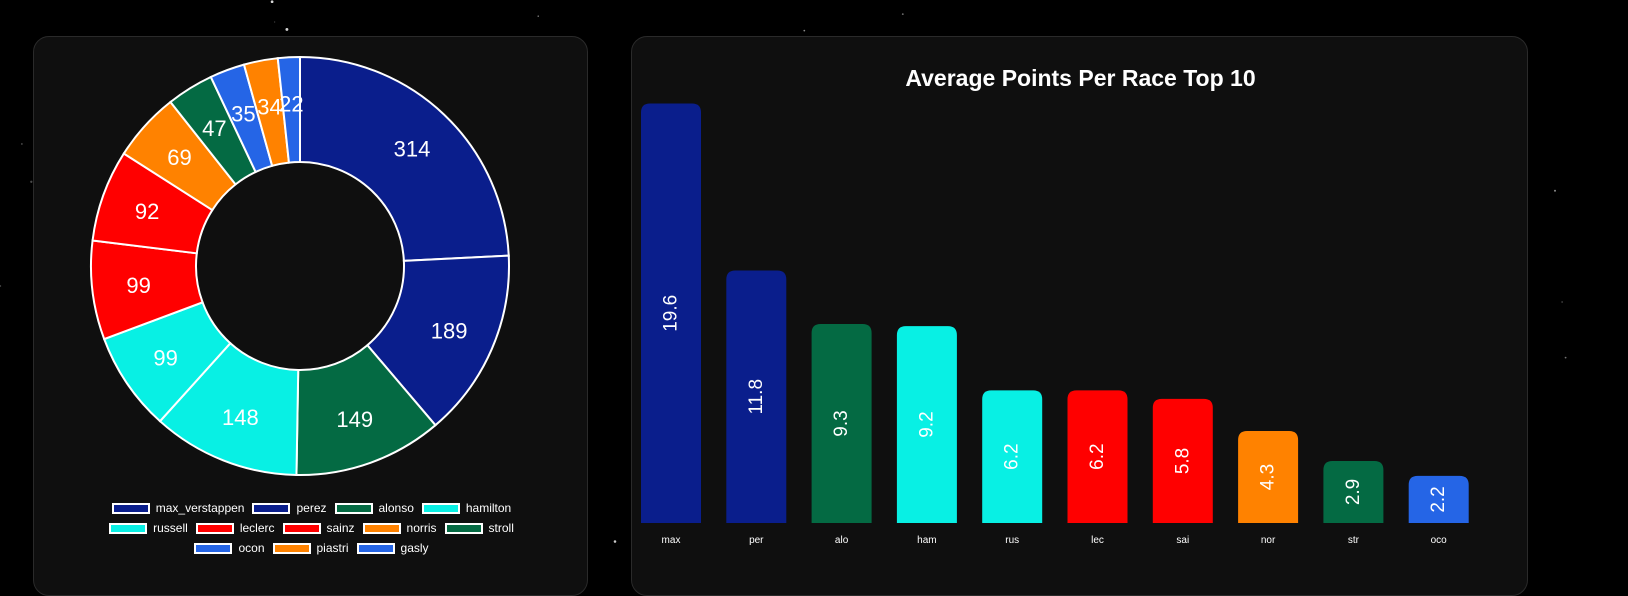 Image resolution: width=1628 pixels, height=596 pixels. I want to click on legend-label: perez, so click(311, 508).